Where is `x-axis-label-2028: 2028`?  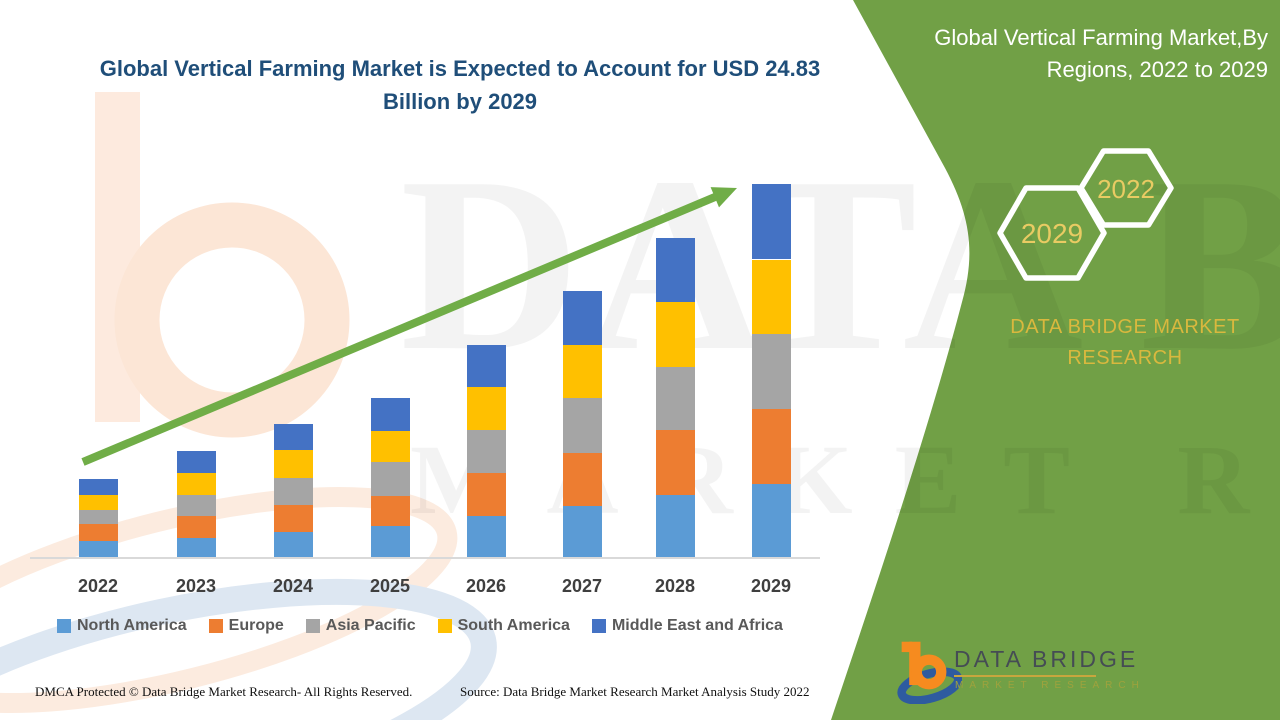 x-axis-label-2028: 2028 is located at coordinates (675, 586).